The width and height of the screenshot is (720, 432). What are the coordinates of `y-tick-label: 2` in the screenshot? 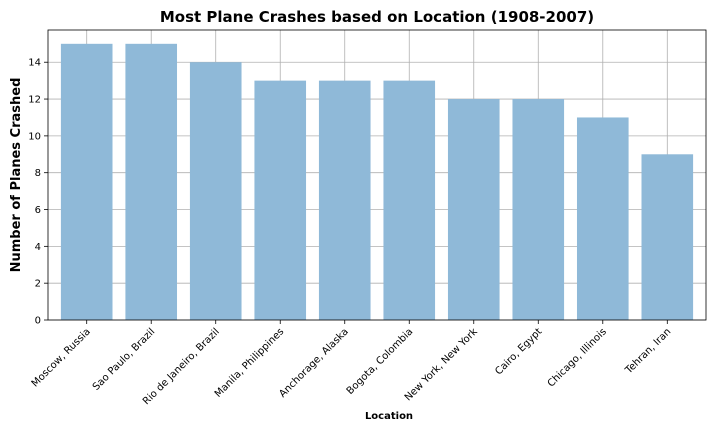 It's located at (38, 284).